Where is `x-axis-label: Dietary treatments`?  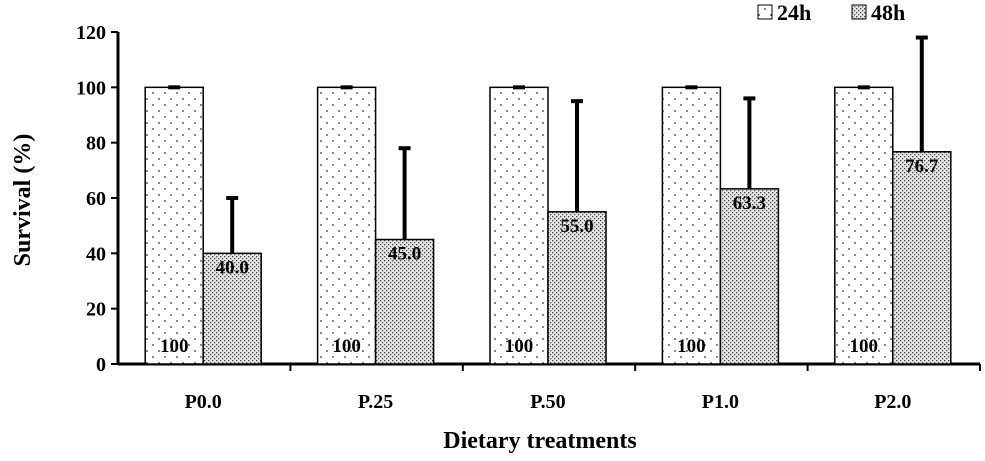
x-axis-label: Dietary treatments is located at coordinates (539, 441).